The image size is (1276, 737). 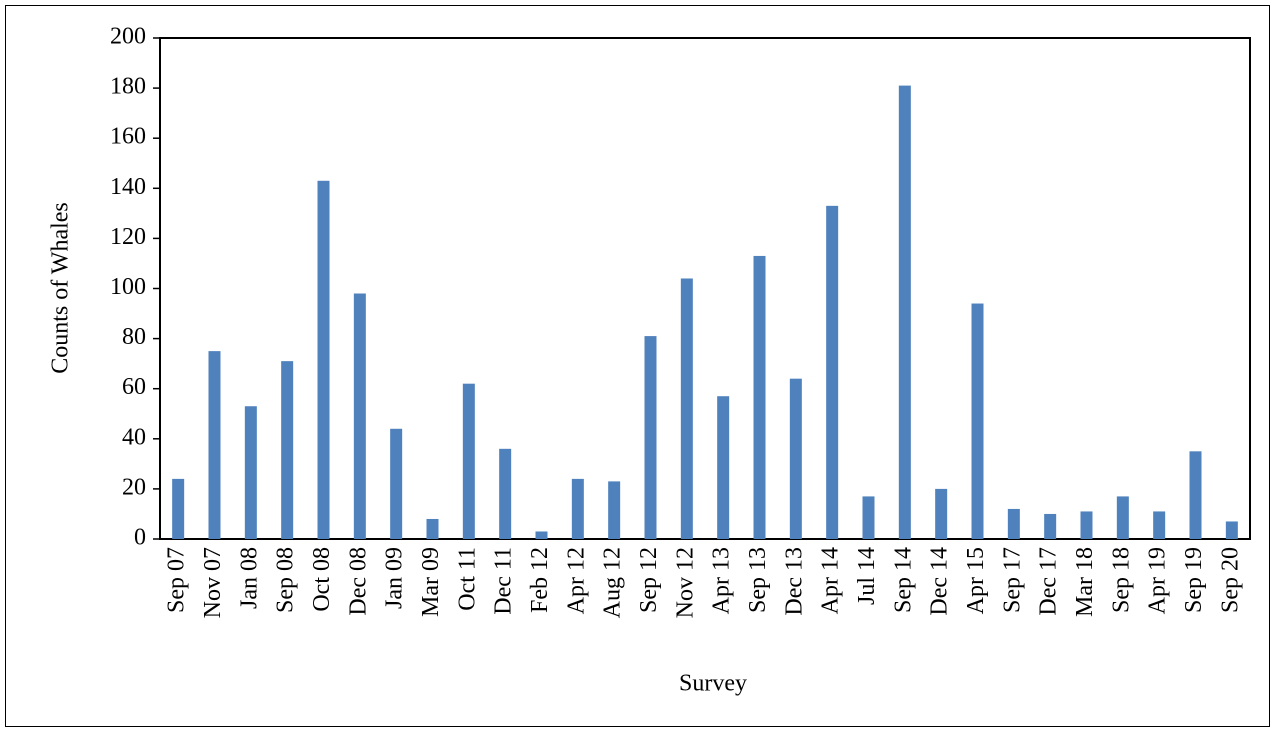 I want to click on y-tick-label: 0, so click(x=140, y=538).